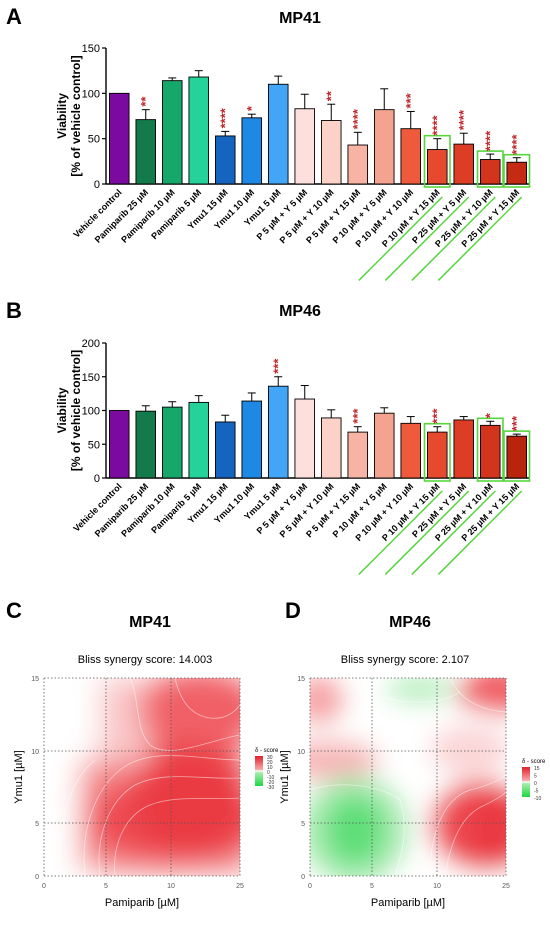  What do you see at coordinates (536, 792) in the screenshot?
I see `legend-tick-label: -5` at bounding box center [536, 792].